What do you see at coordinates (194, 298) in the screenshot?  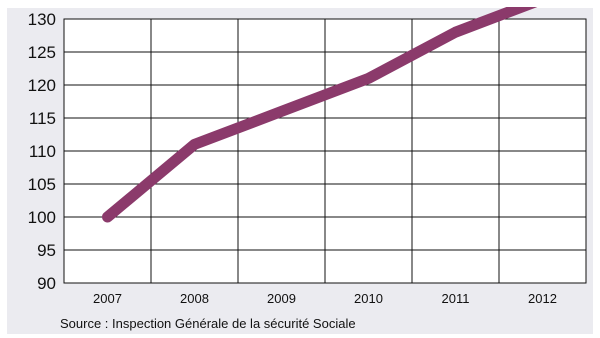 I see `x-tick-label: 2008` at bounding box center [194, 298].